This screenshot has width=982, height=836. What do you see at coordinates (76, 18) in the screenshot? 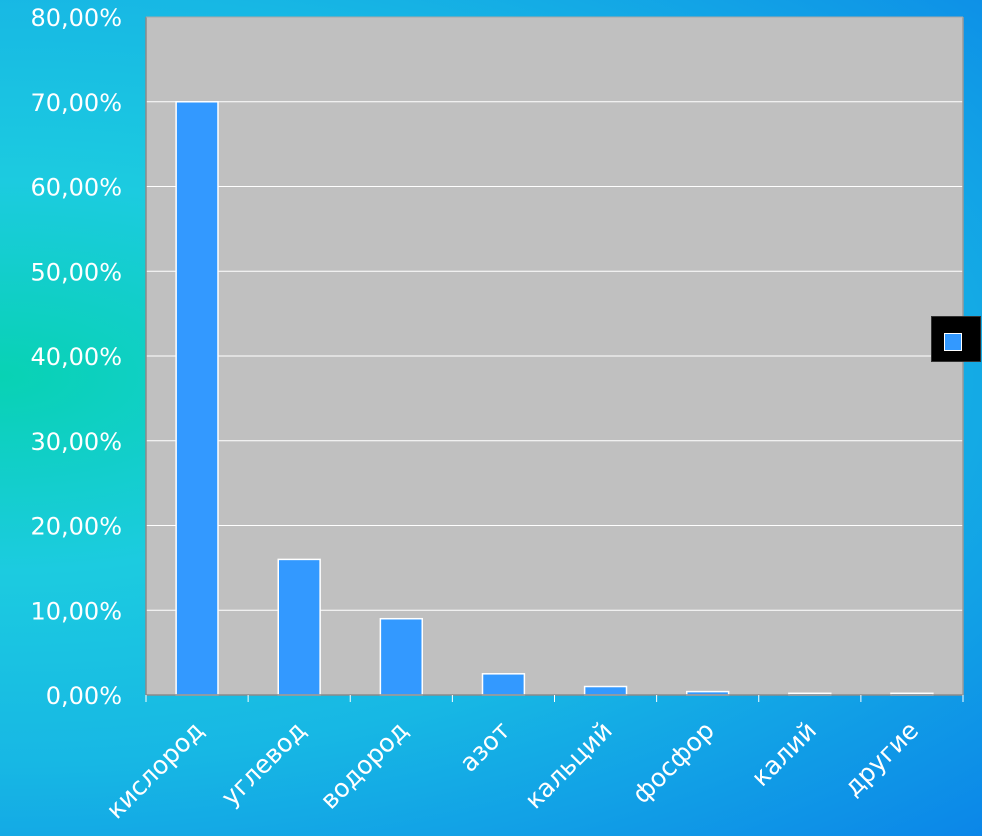
I see `y-tick-label: 80,00%` at bounding box center [76, 18].